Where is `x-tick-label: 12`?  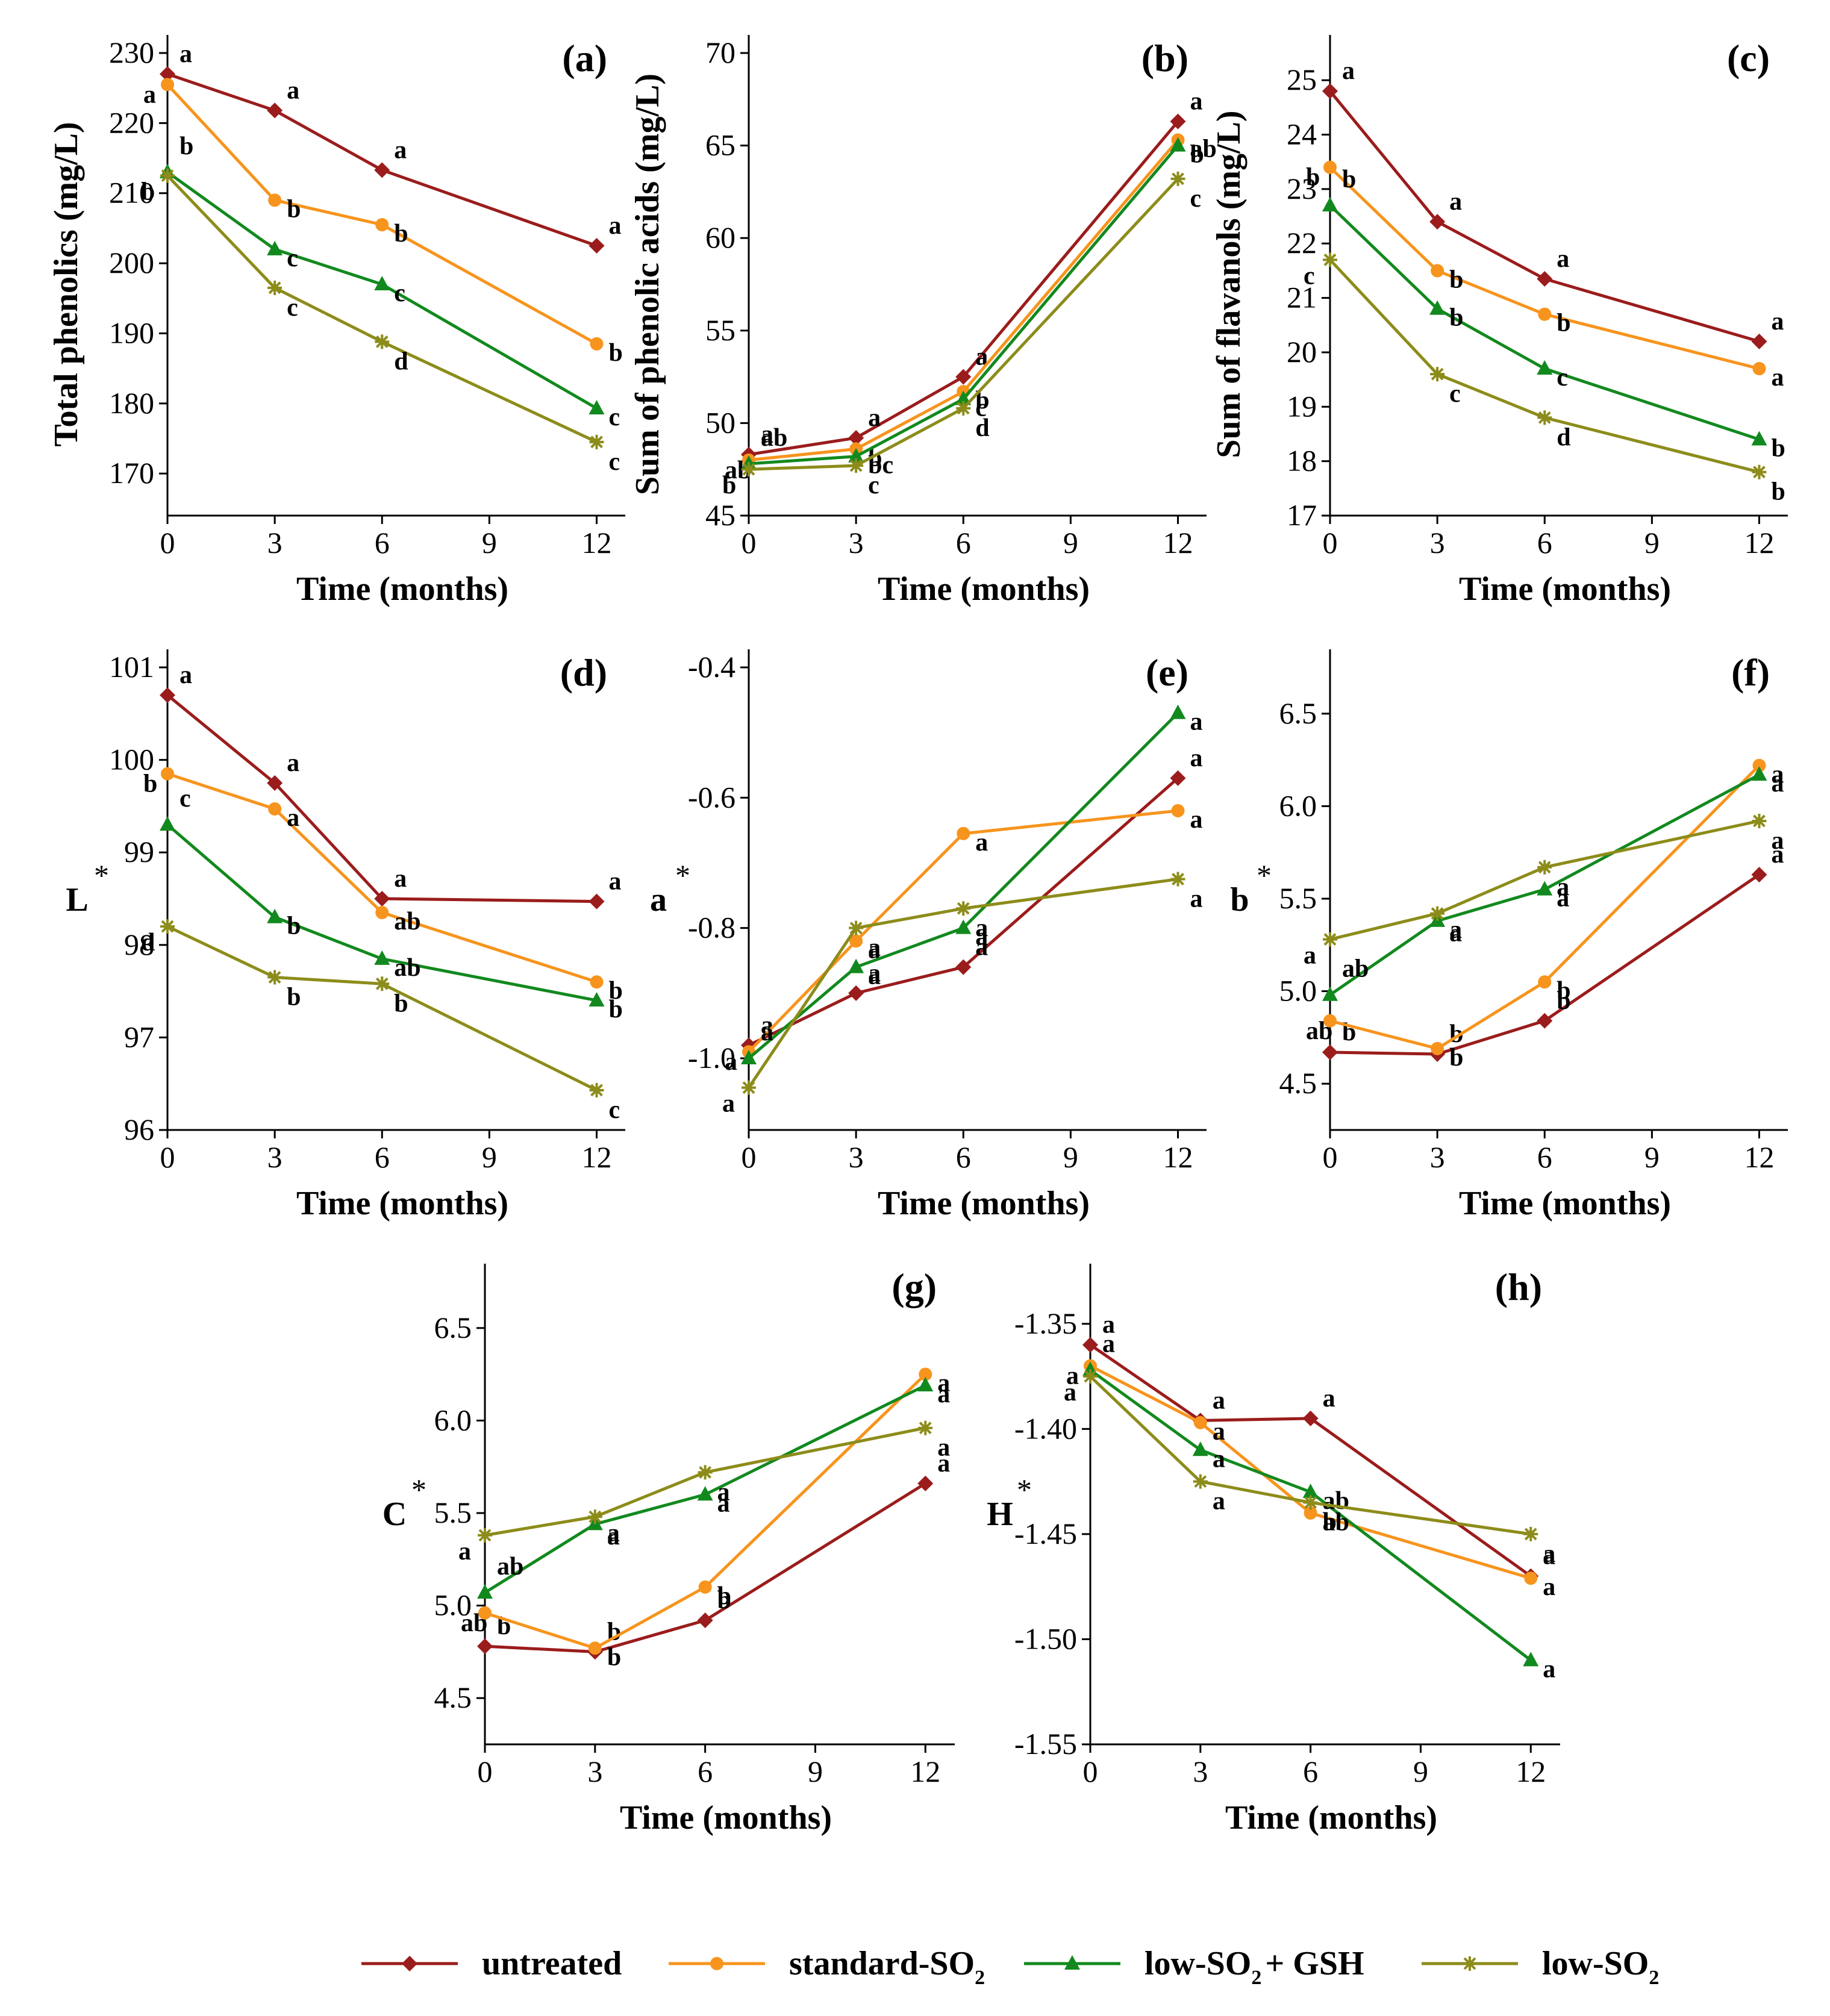
x-tick-label: 12 is located at coordinates (597, 1157).